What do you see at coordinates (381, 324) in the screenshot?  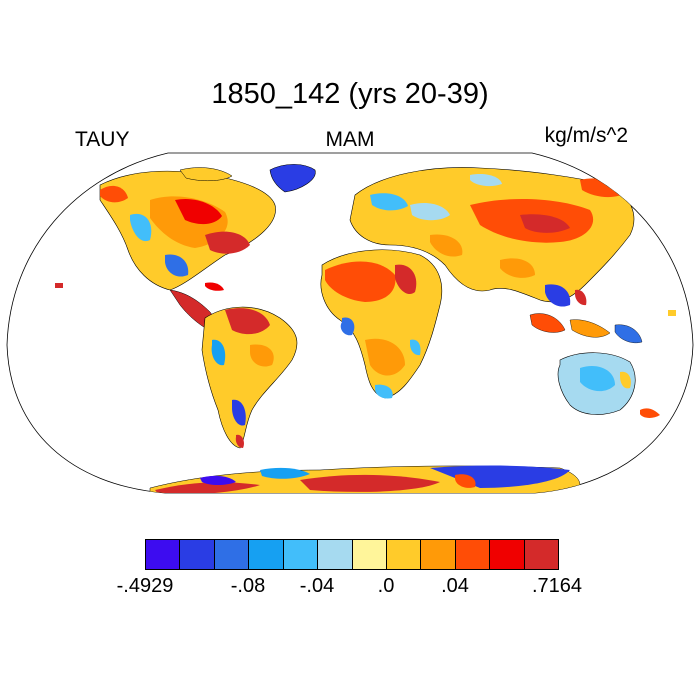 I see `africa` at bounding box center [381, 324].